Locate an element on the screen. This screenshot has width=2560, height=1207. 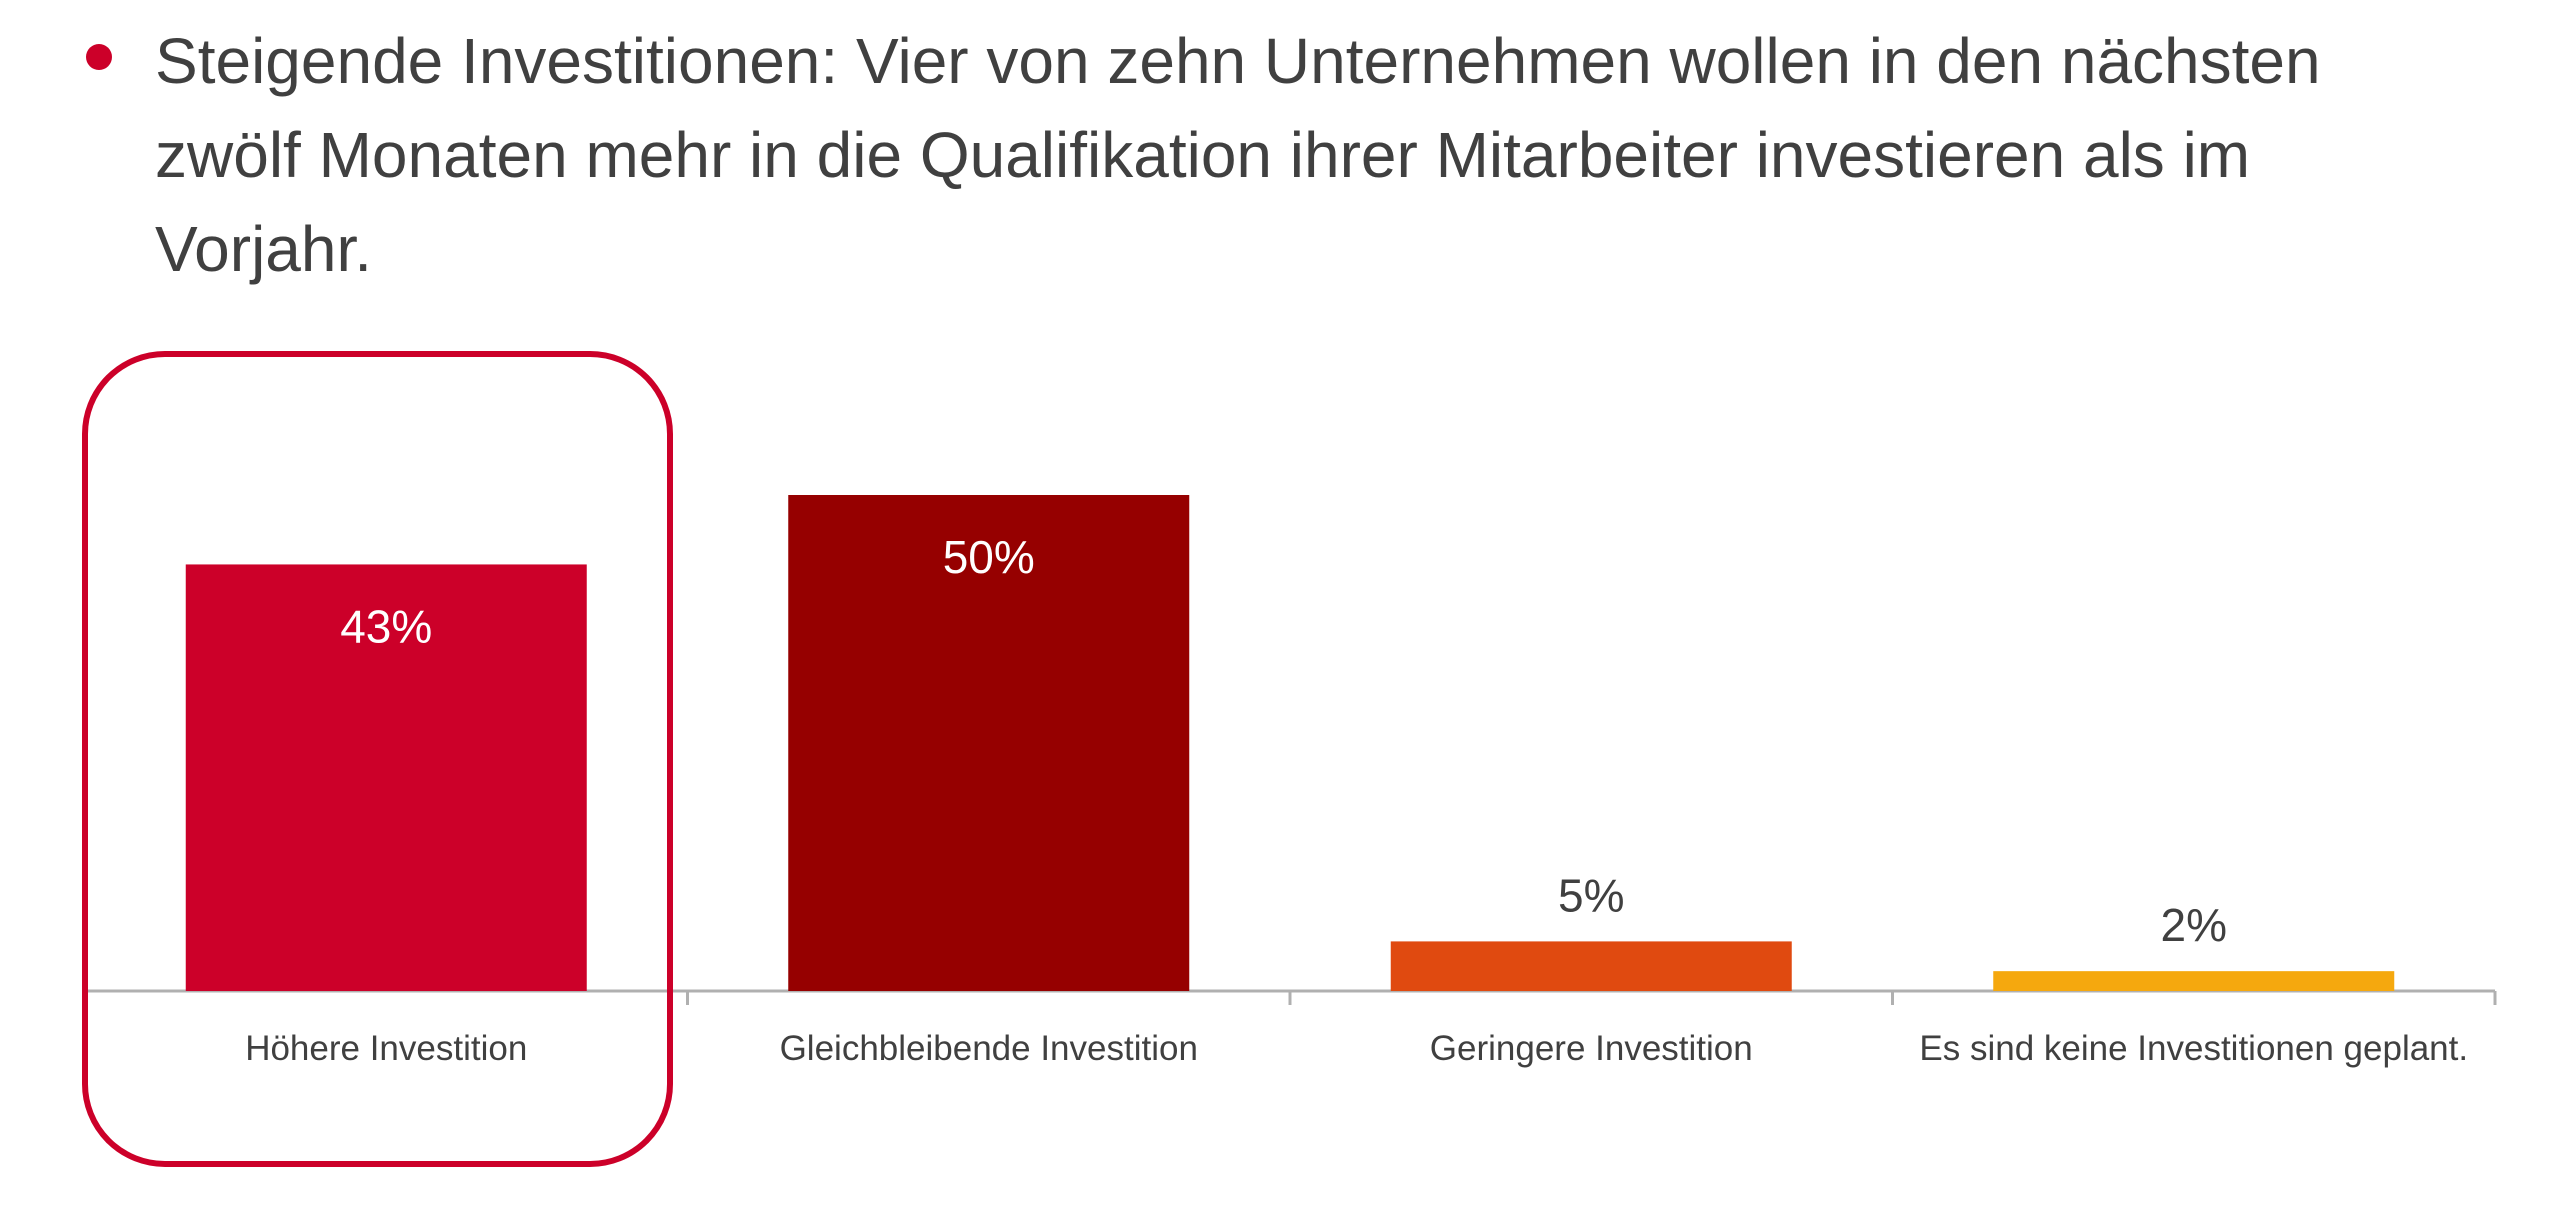
data-label: 43% is located at coordinates (386, 626).